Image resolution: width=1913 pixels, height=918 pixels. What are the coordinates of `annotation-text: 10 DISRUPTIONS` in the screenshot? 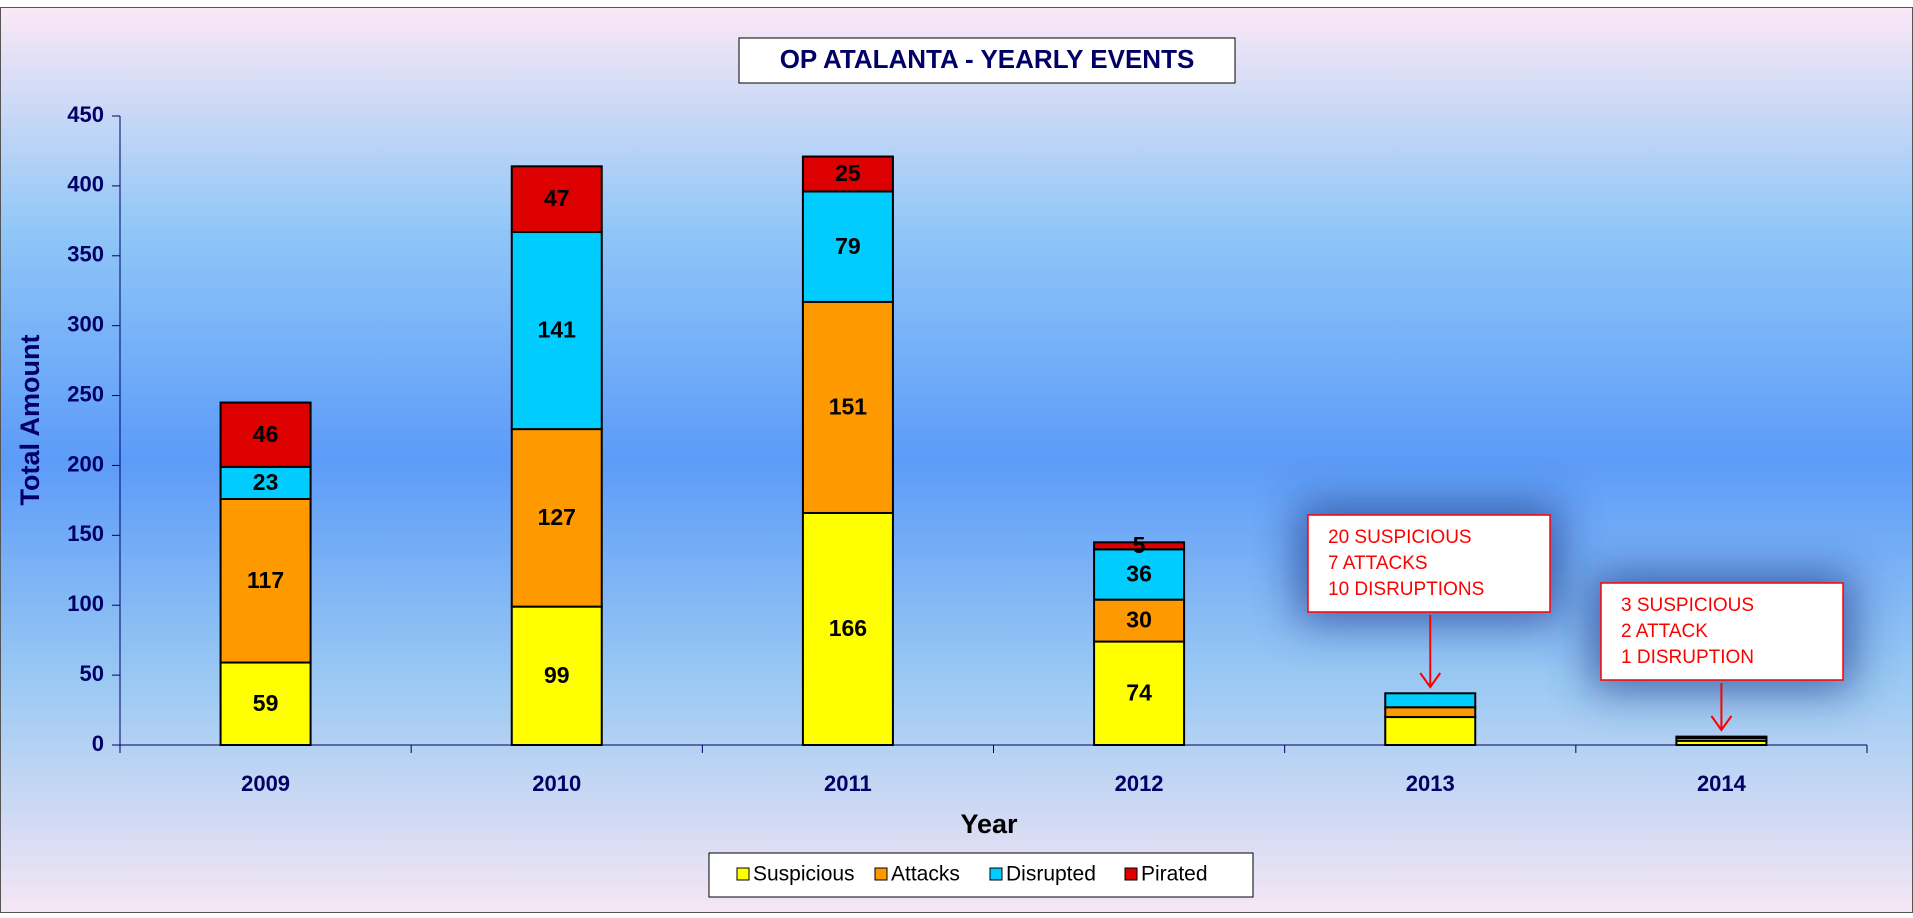 It's located at (1406, 589).